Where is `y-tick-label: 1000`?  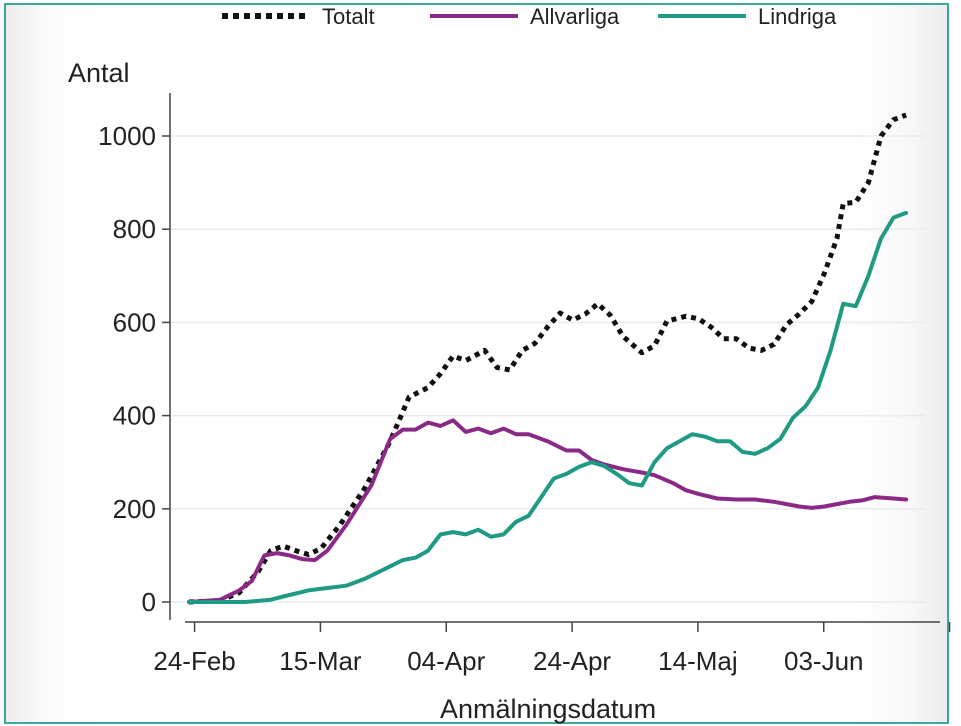 y-tick-label: 1000 is located at coordinates (127, 136).